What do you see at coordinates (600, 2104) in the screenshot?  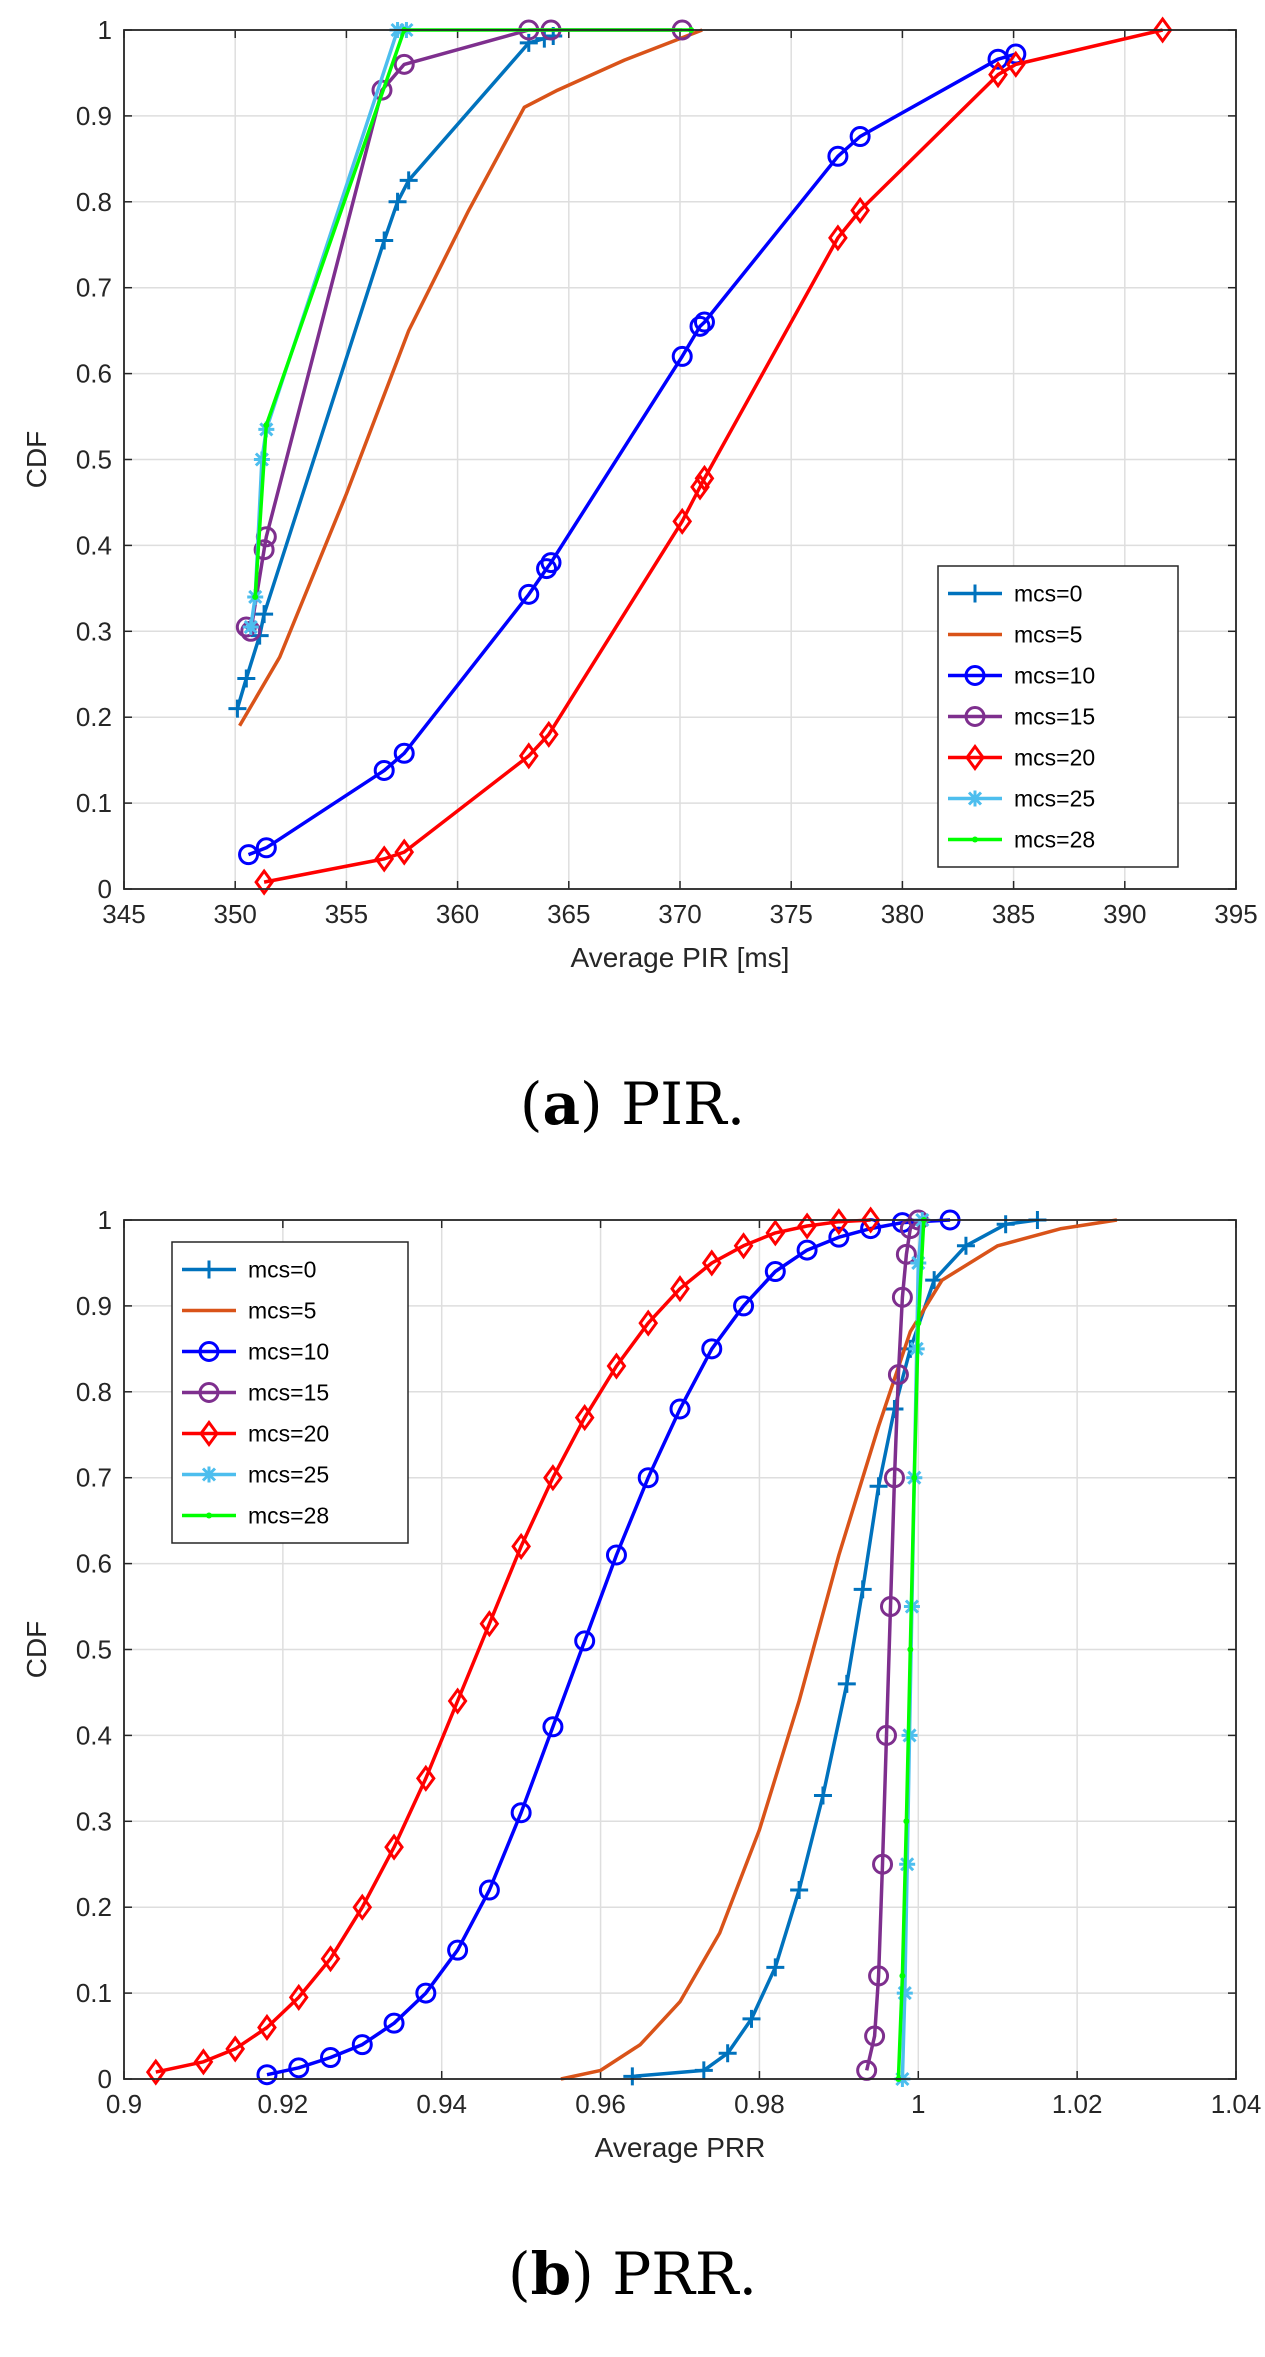 I see `x-tick-label: 0.96` at bounding box center [600, 2104].